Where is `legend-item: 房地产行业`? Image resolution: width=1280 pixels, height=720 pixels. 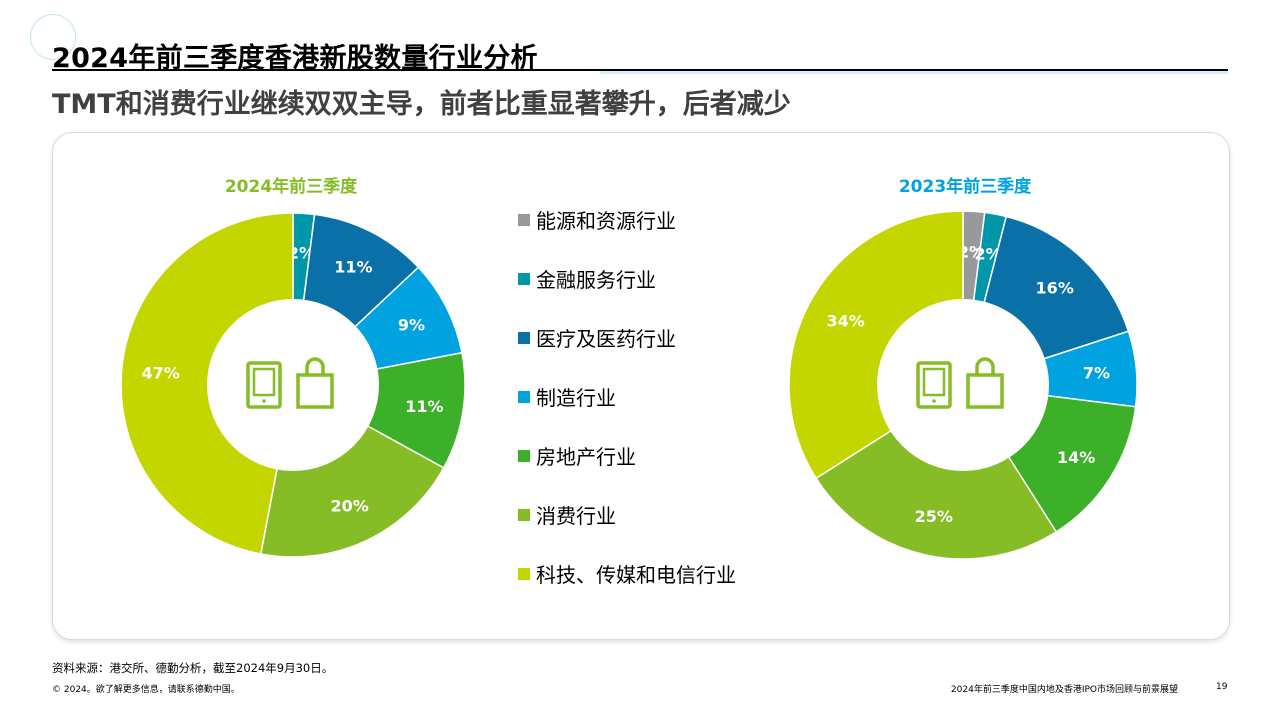
legend-item: 房地产行业 is located at coordinates (627, 455).